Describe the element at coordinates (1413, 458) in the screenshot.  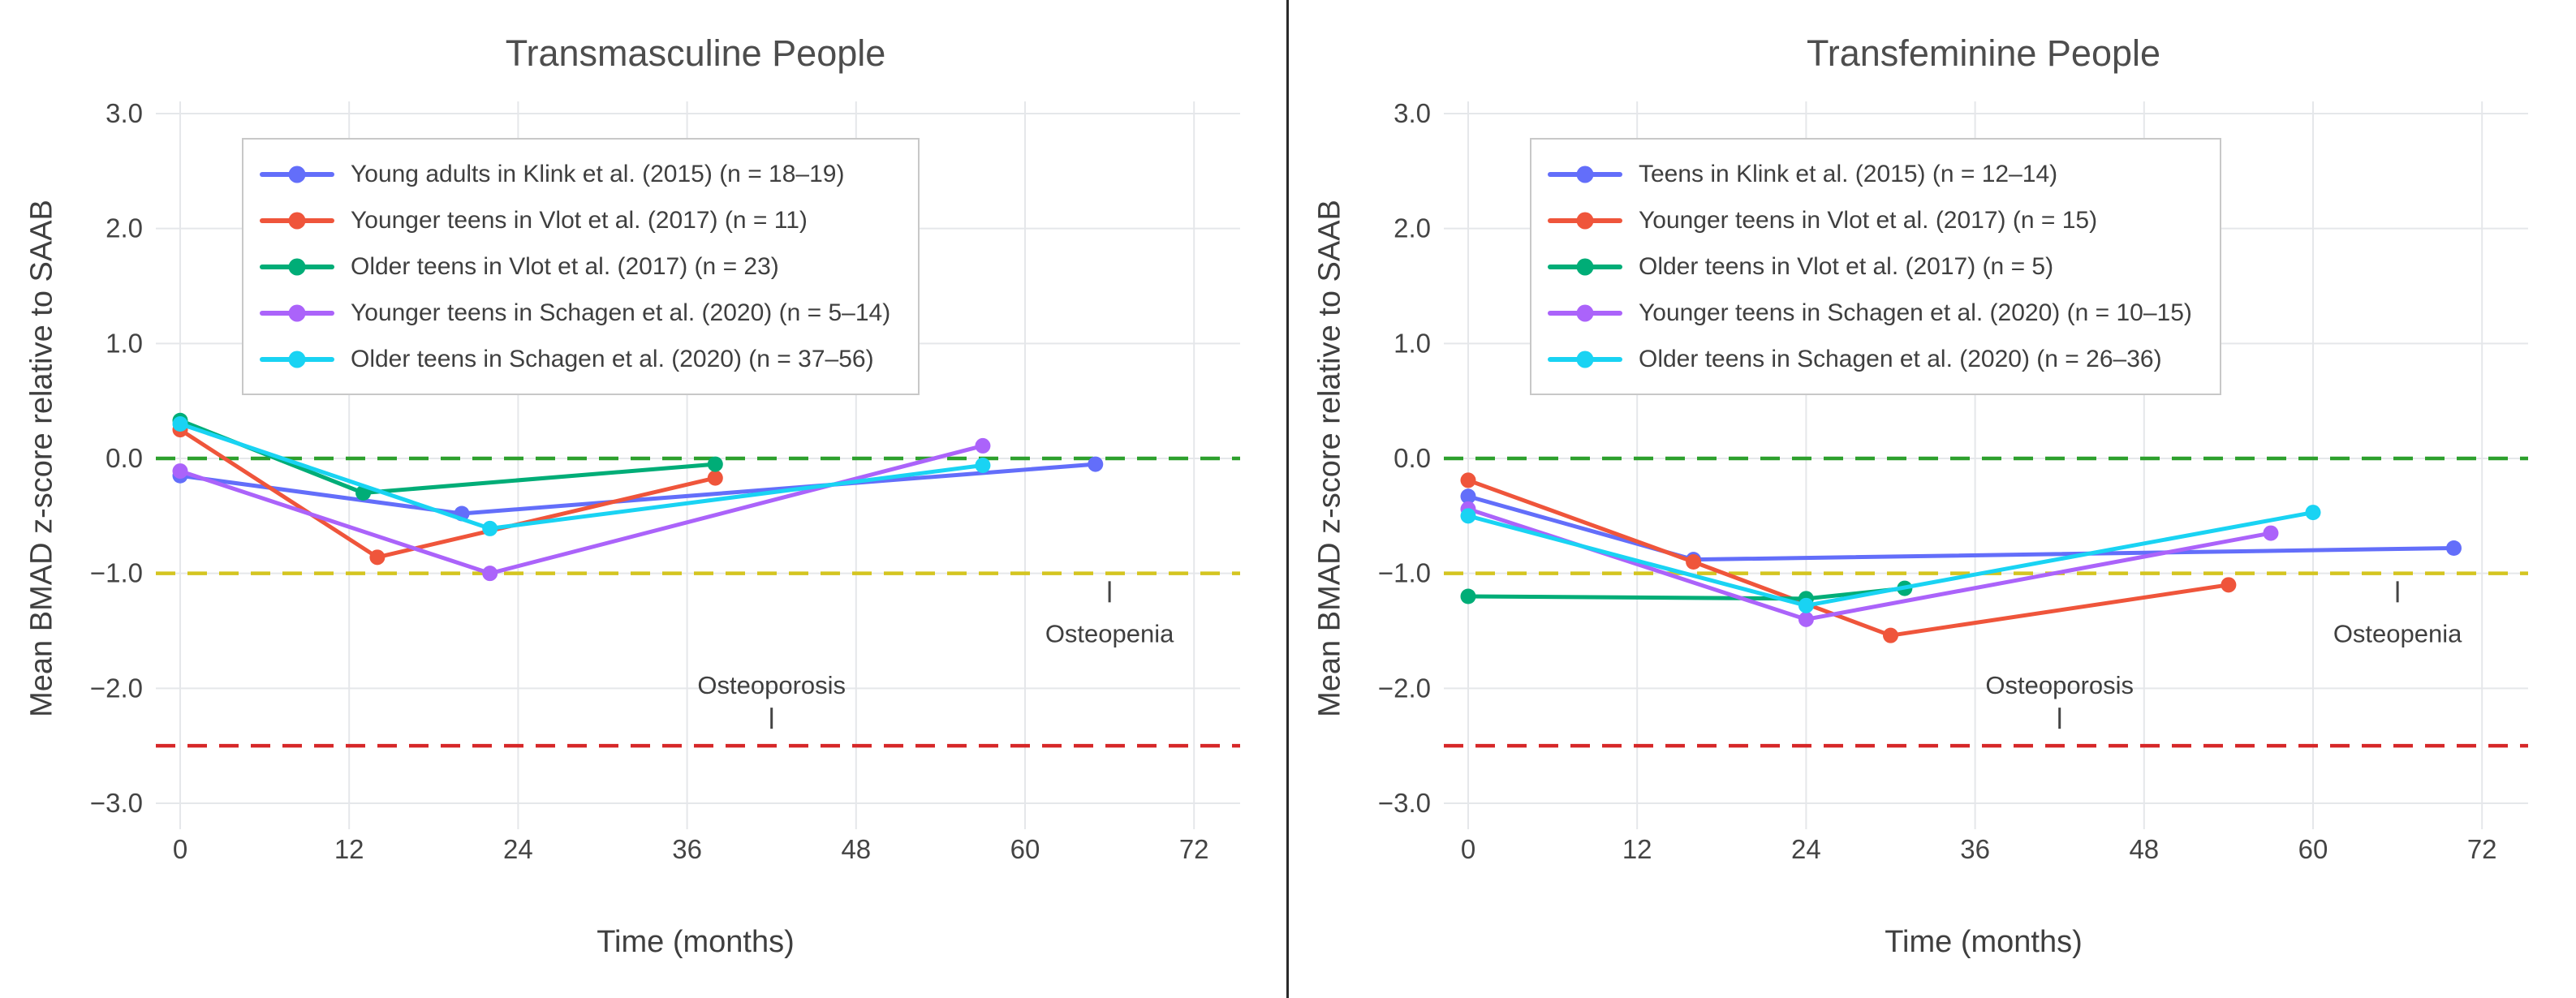
I see `y-tick-label: 0.0` at that location.